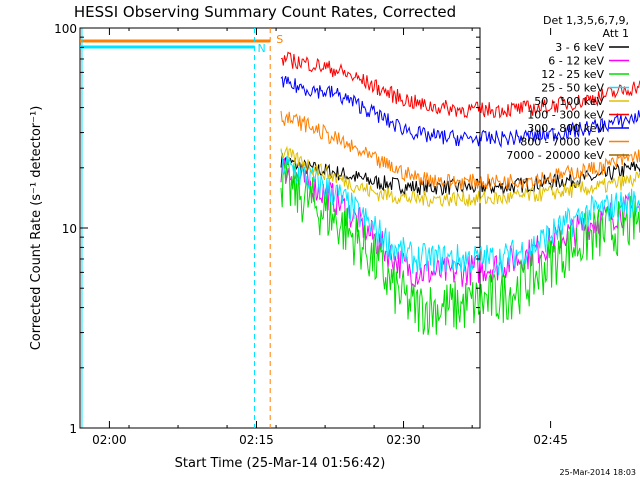  I want to click on y-tick-label: 1, so click(73, 429).